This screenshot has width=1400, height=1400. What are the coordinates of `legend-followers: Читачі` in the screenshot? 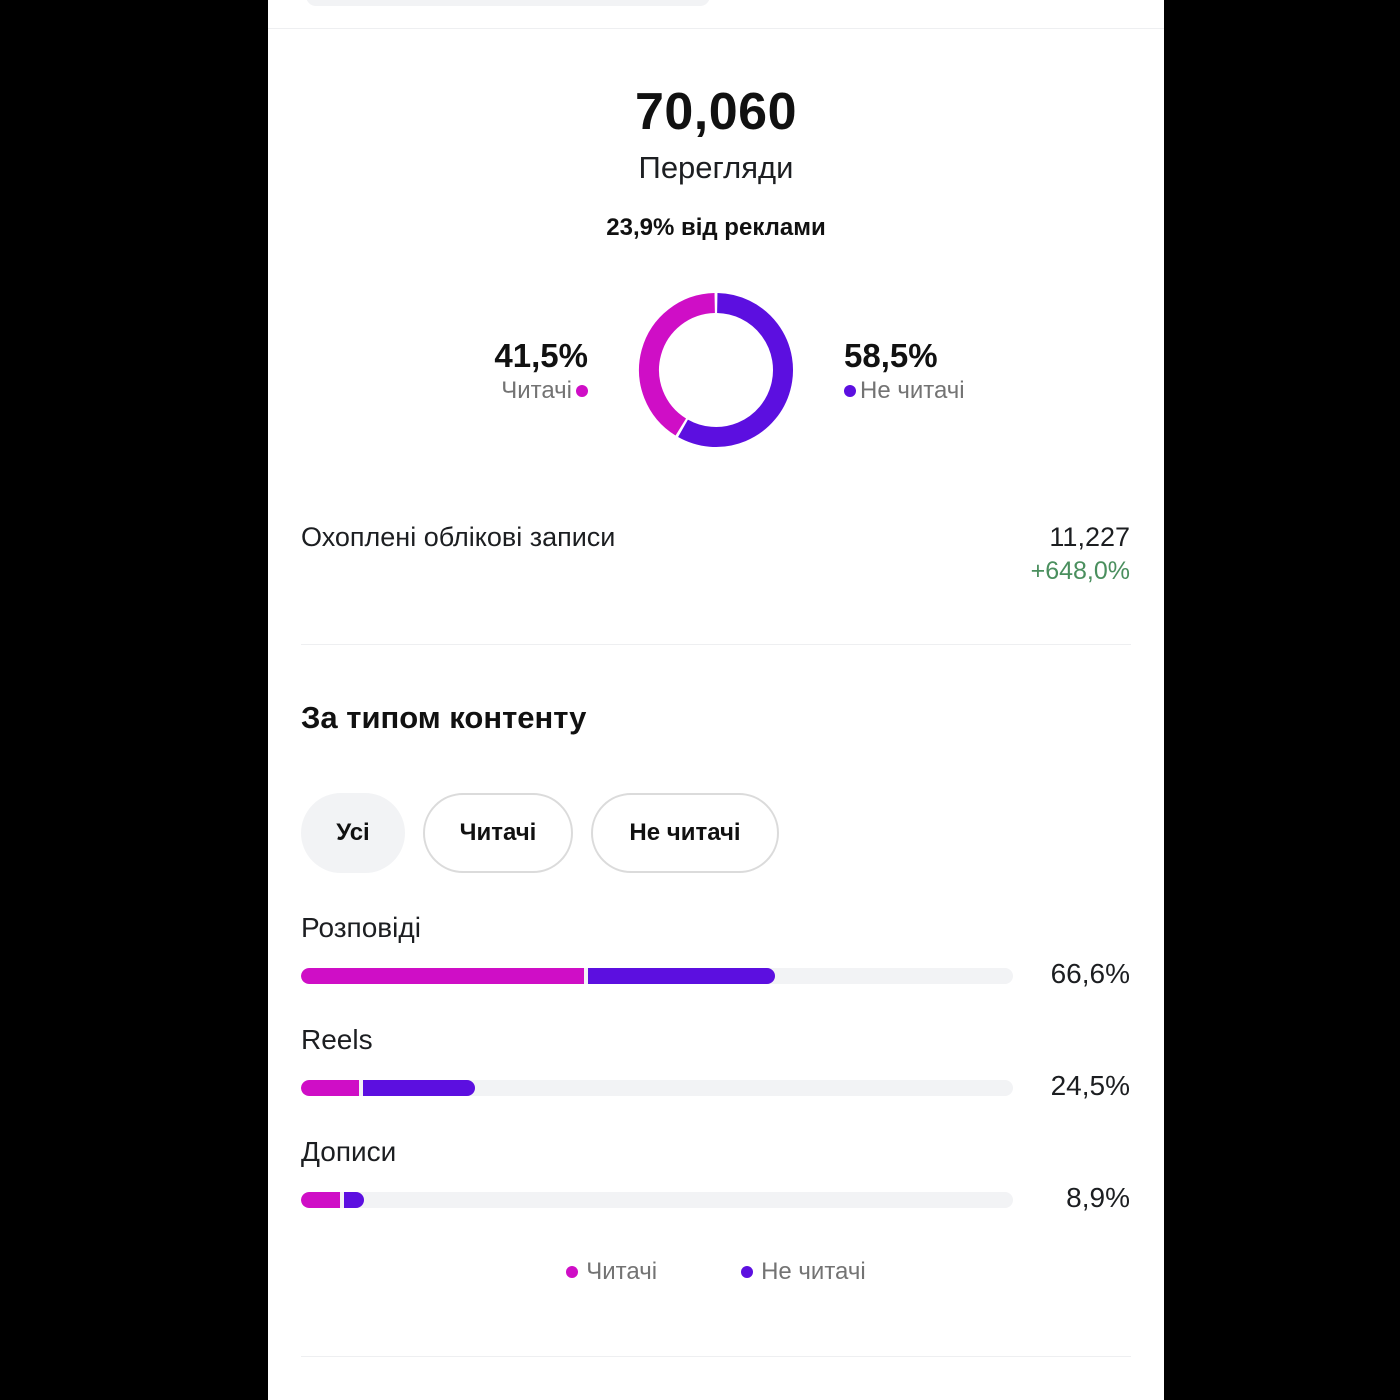 It's located at (611, 1272).